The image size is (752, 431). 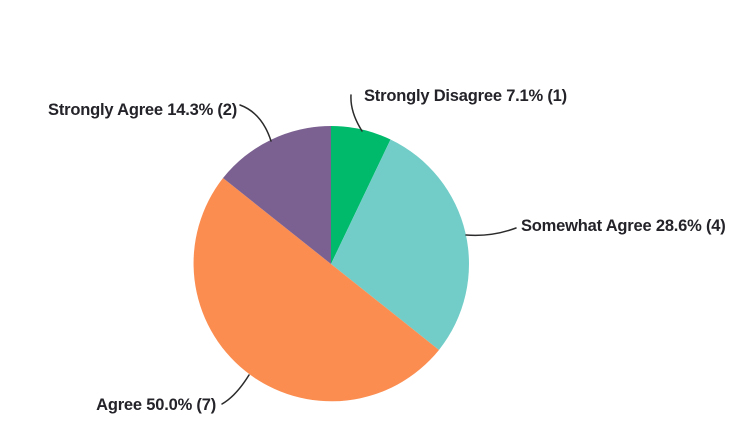 I want to click on leader-line-strongly-disagree, so click(x=356, y=113).